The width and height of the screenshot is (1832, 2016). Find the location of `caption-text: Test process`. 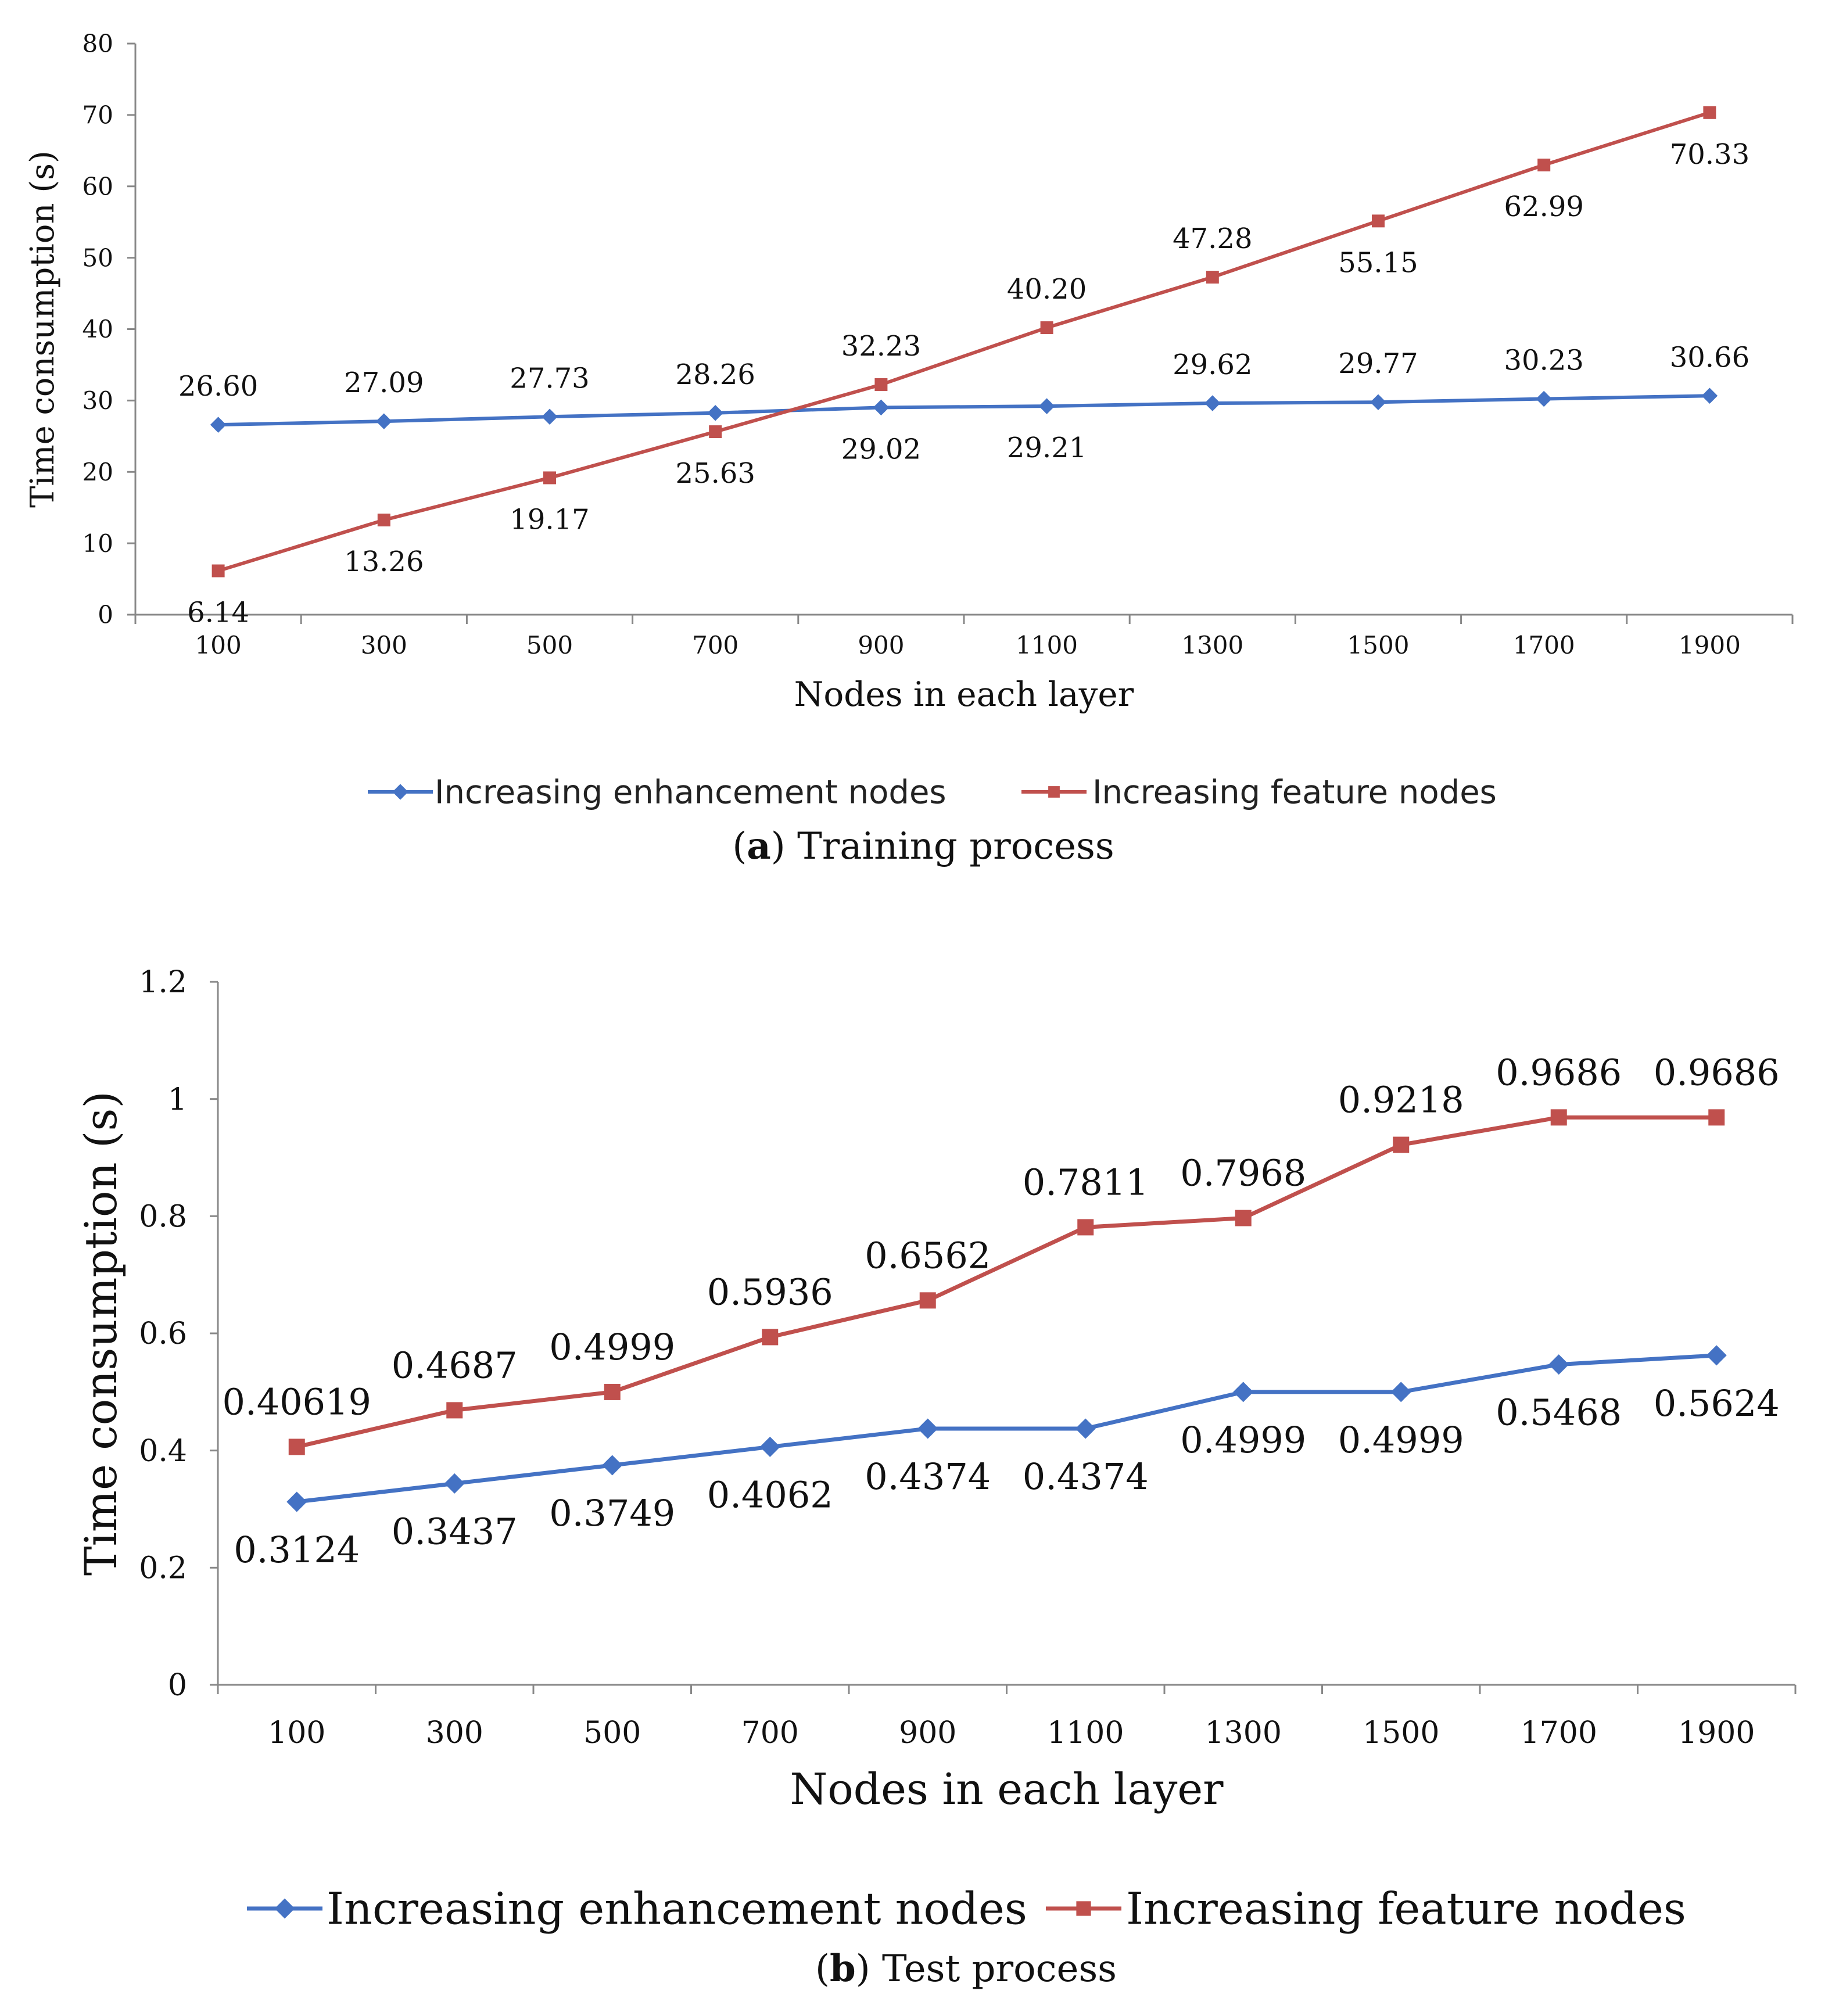

caption-text: Test process is located at coordinates (993, 1968).